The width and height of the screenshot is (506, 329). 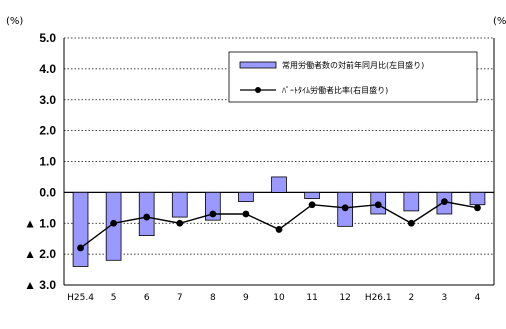 I want to click on x-tick-label: 11, so click(x=311, y=298).